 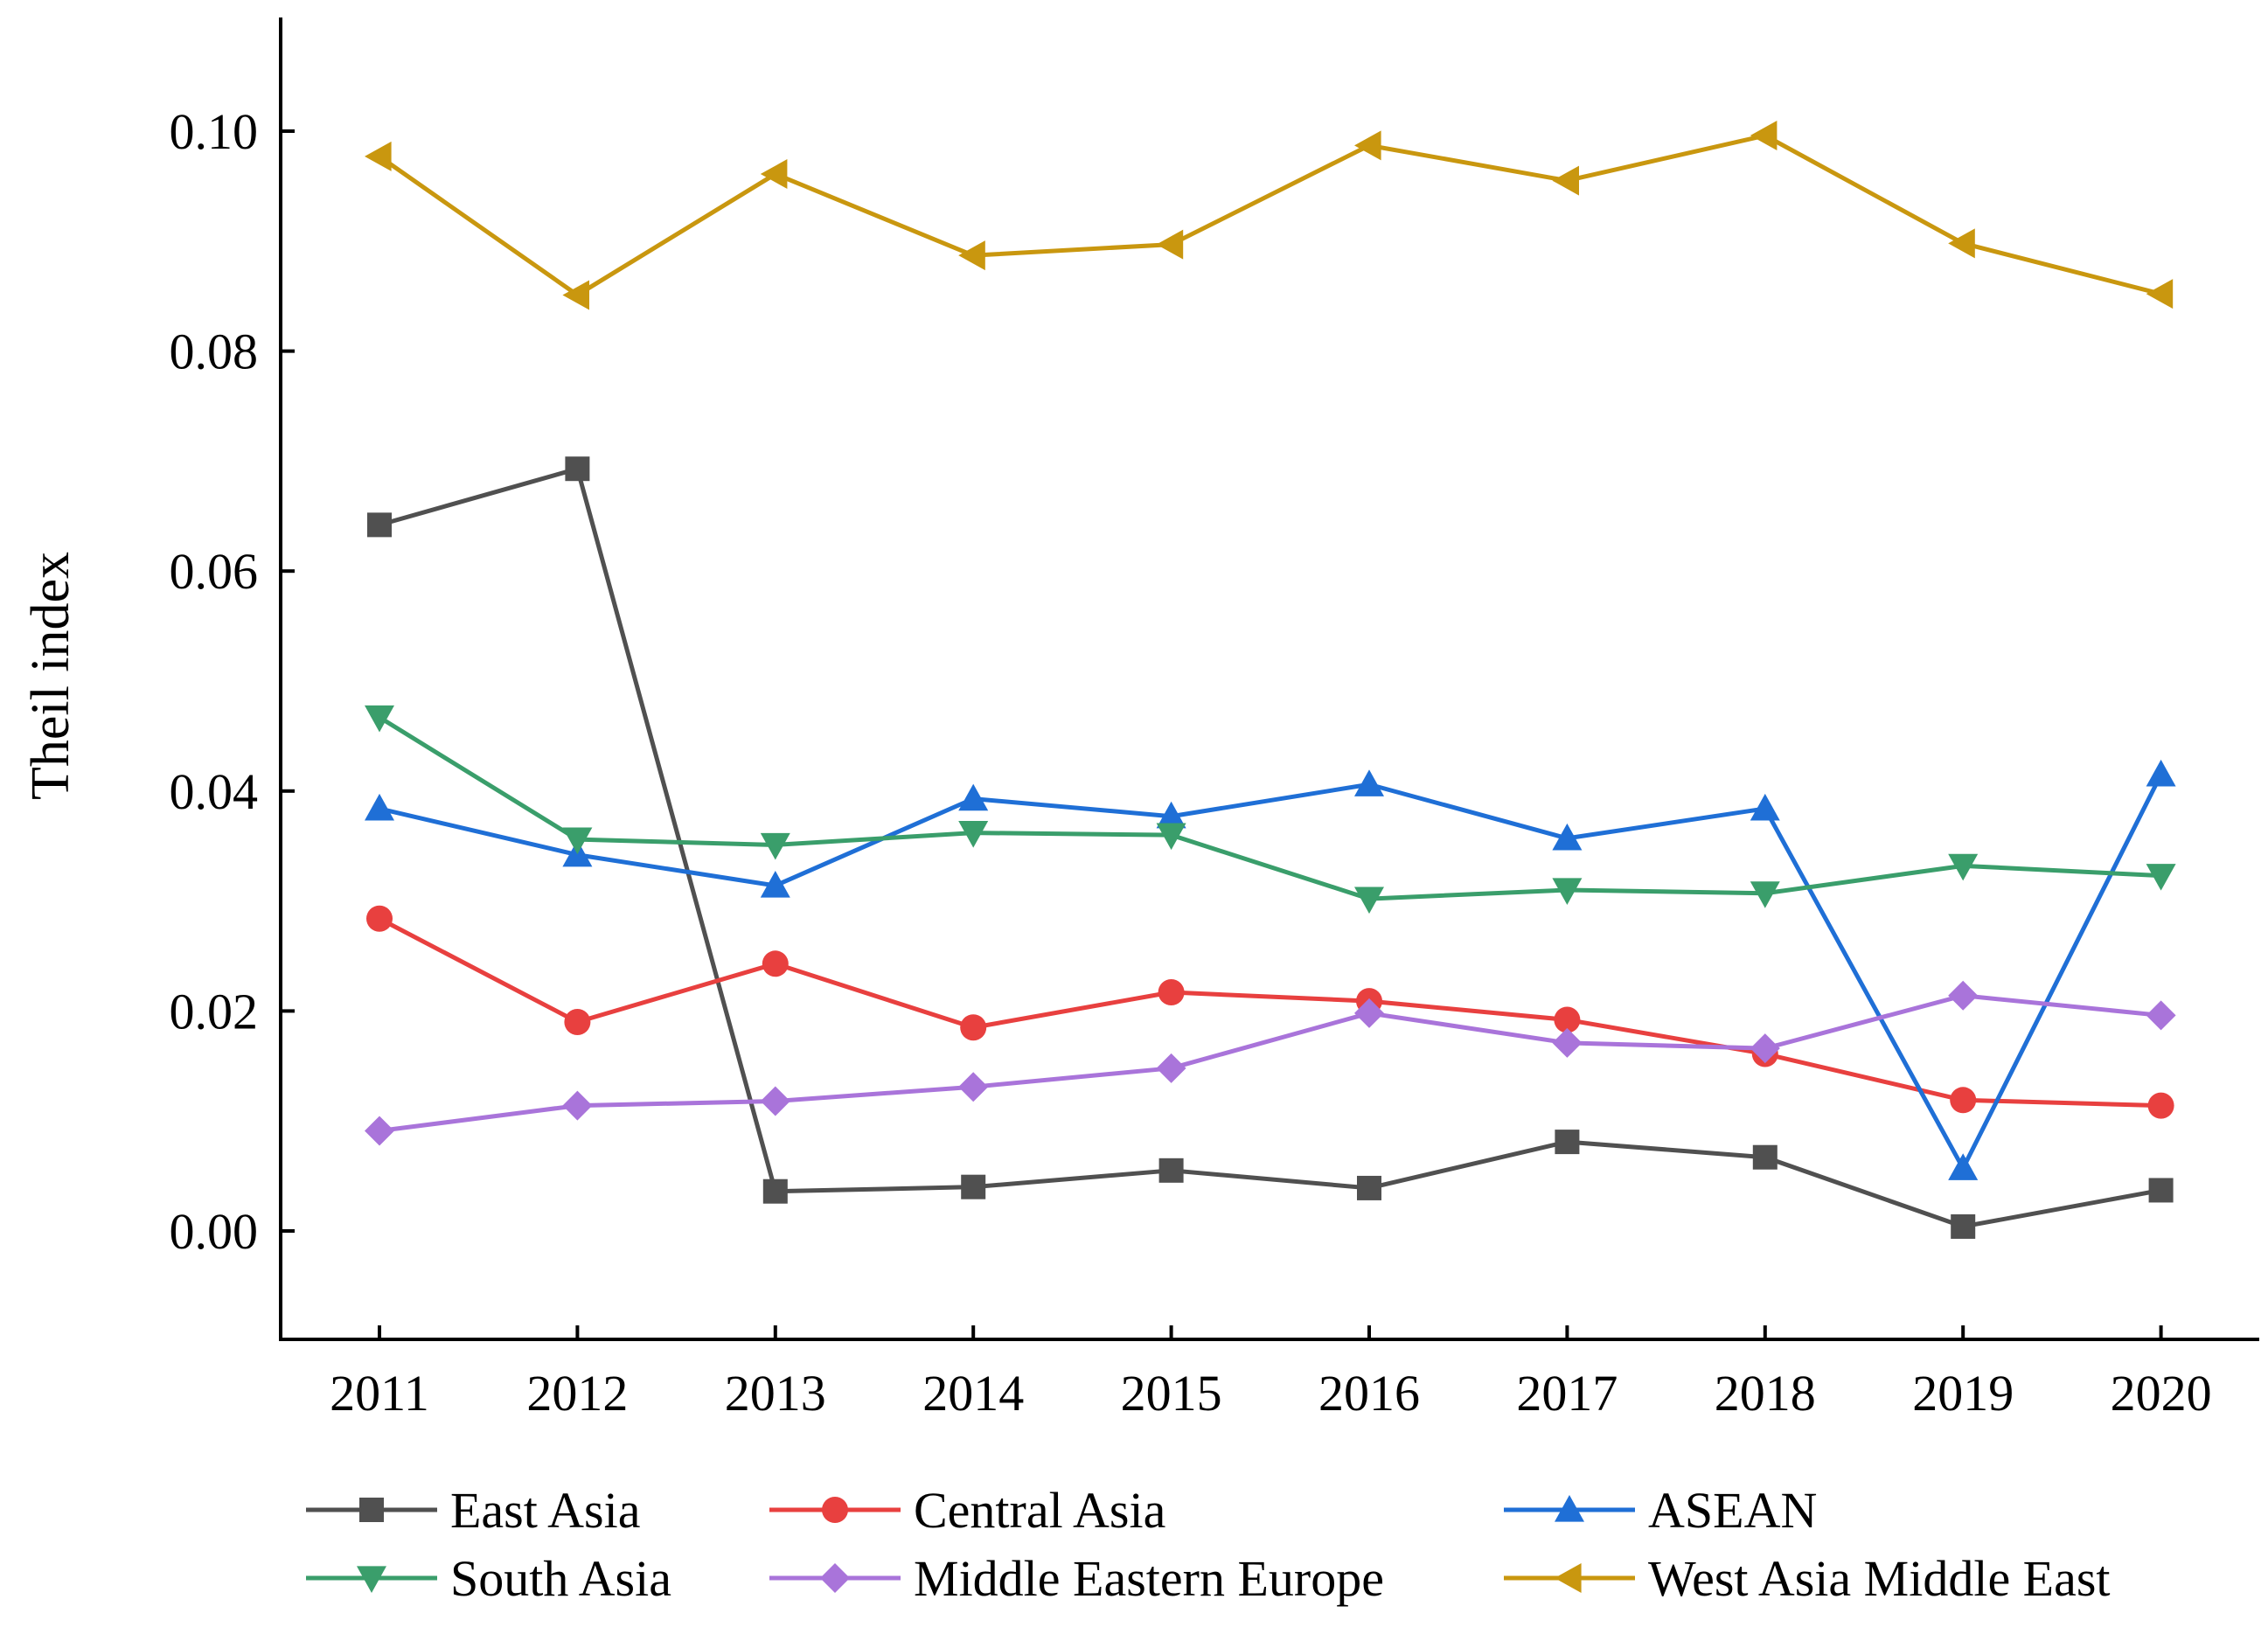 I want to click on legend-item: ASEAN, so click(x=1660, y=1511).